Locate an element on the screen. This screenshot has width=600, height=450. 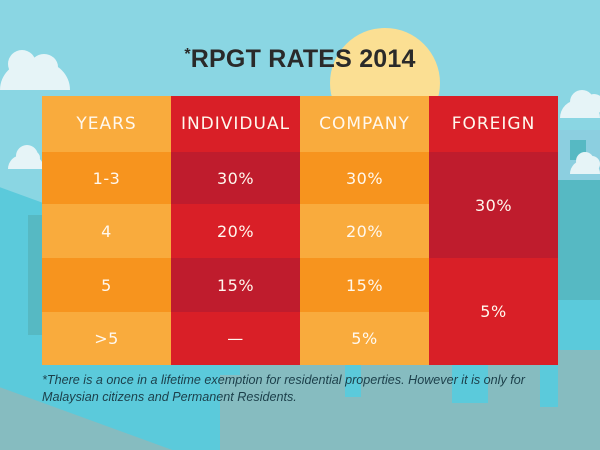
cell-individual: 20% is located at coordinates (235, 231).